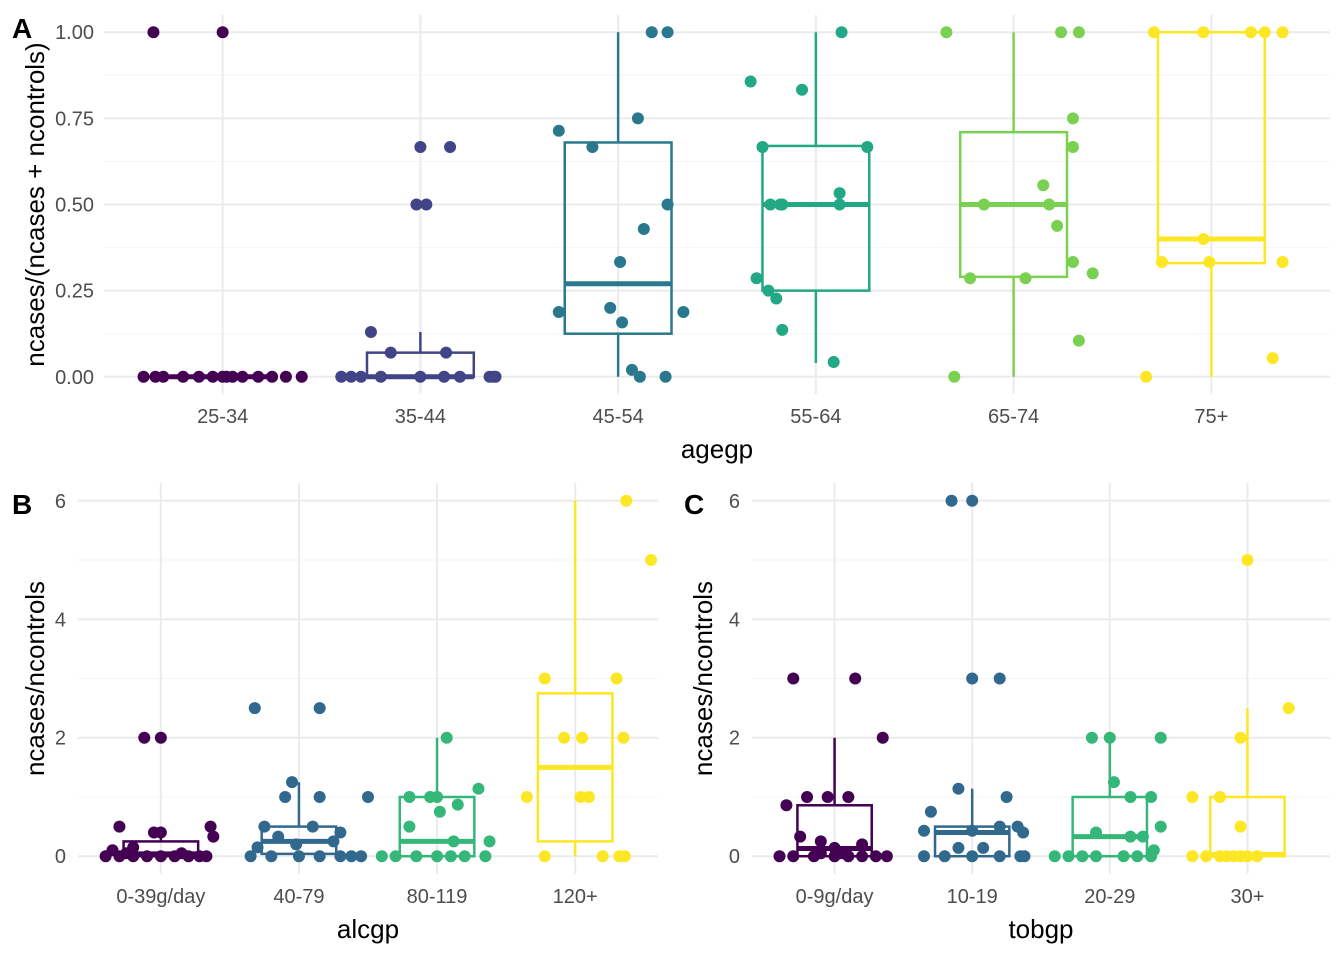  I want to click on x-tick-label: 80-119, so click(437, 897).